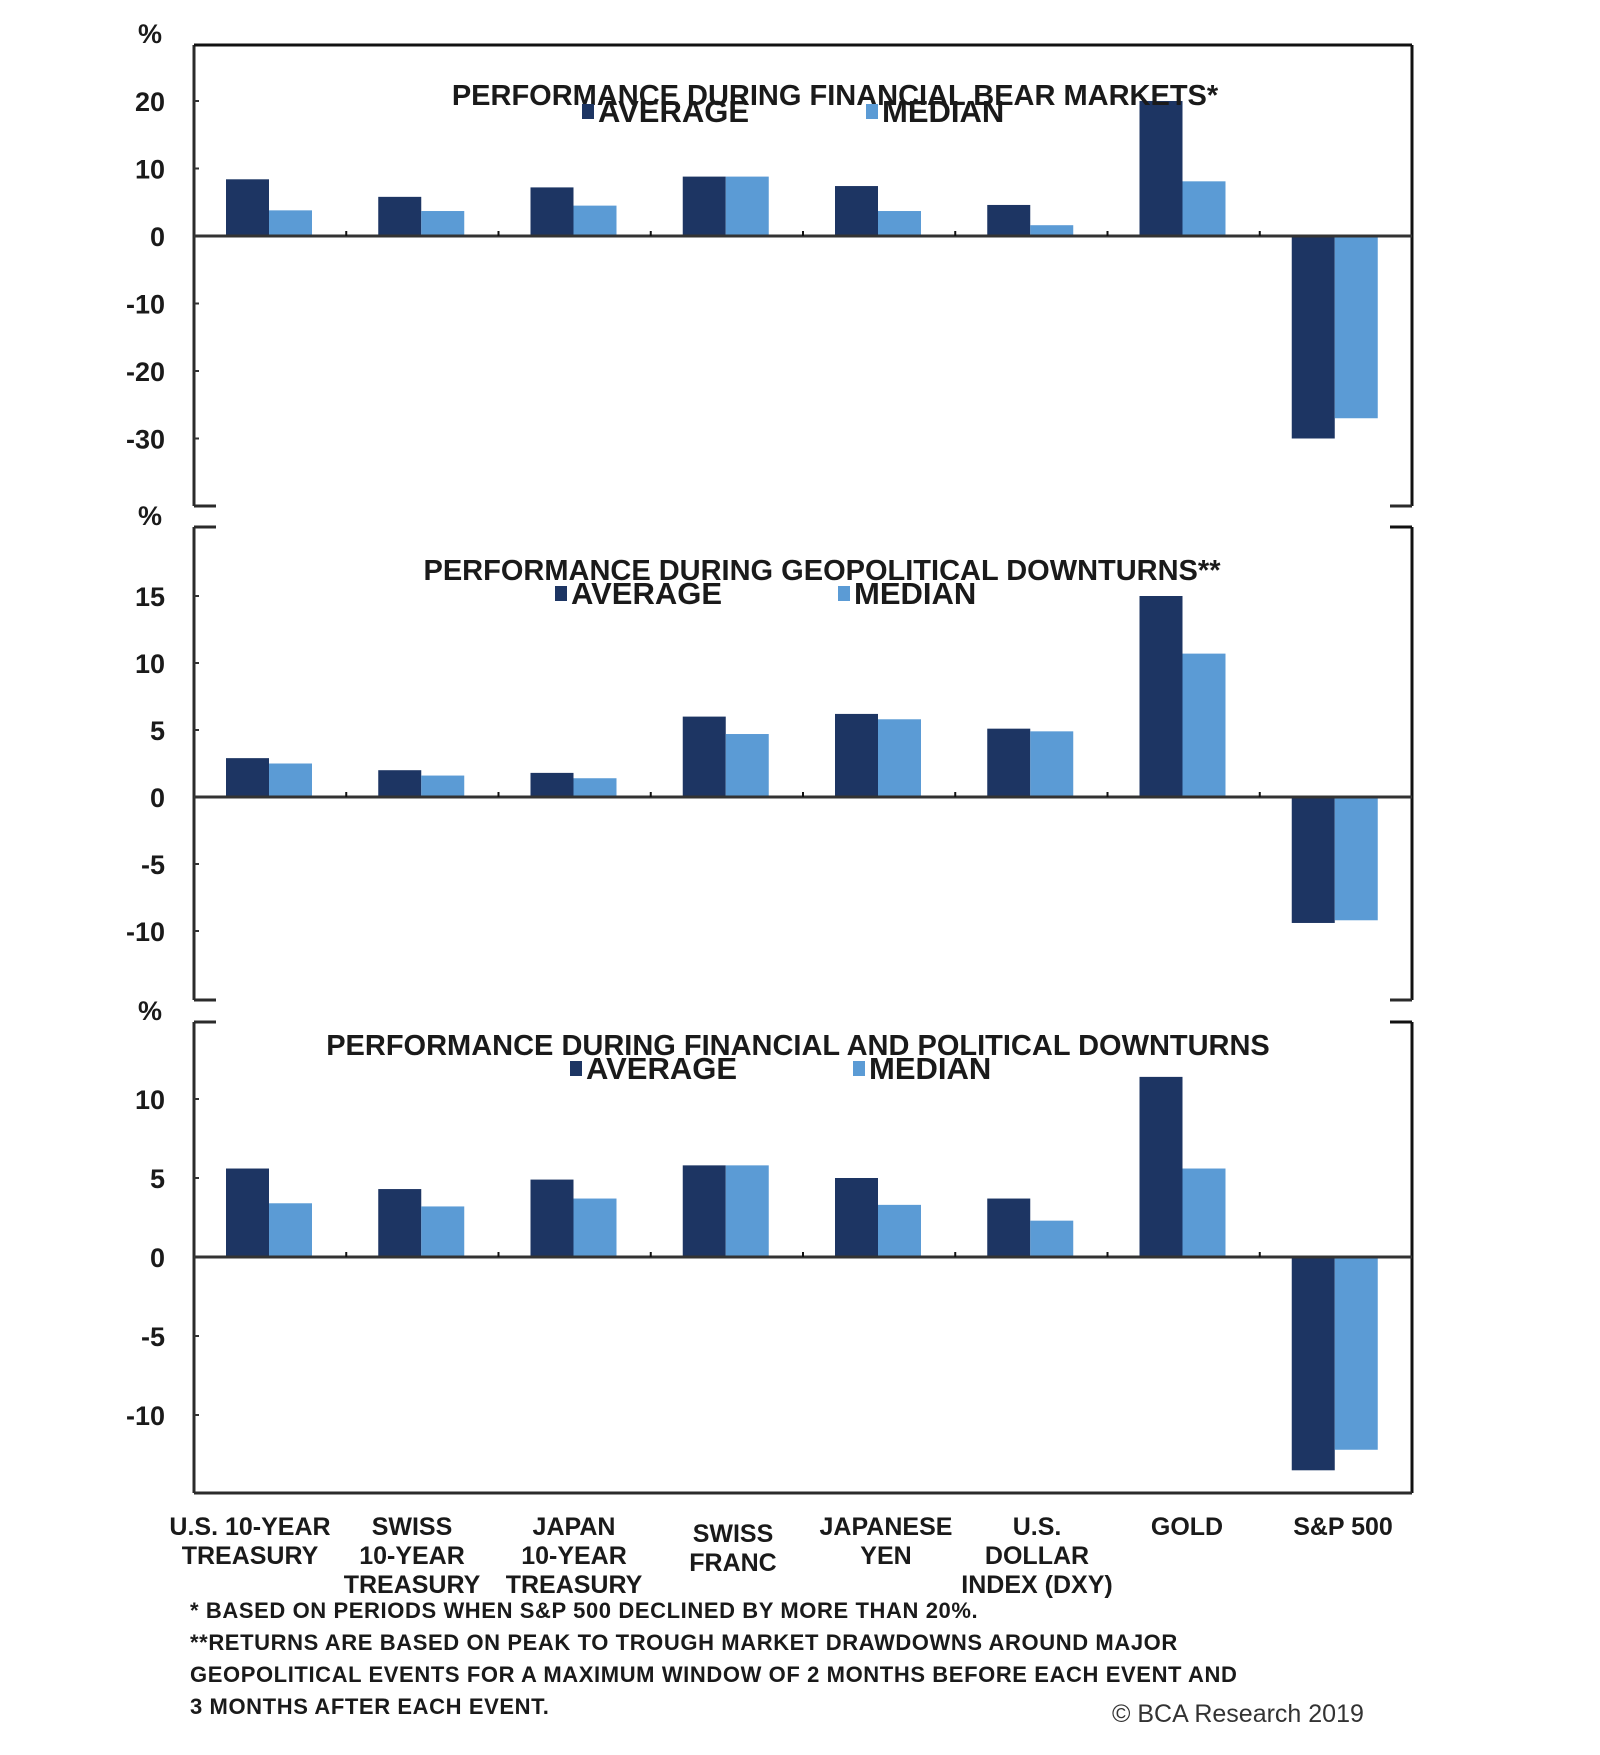 The width and height of the screenshot is (1600, 1755). What do you see at coordinates (153, 865) in the screenshot?
I see `panel-2-ytick-label: -5` at bounding box center [153, 865].